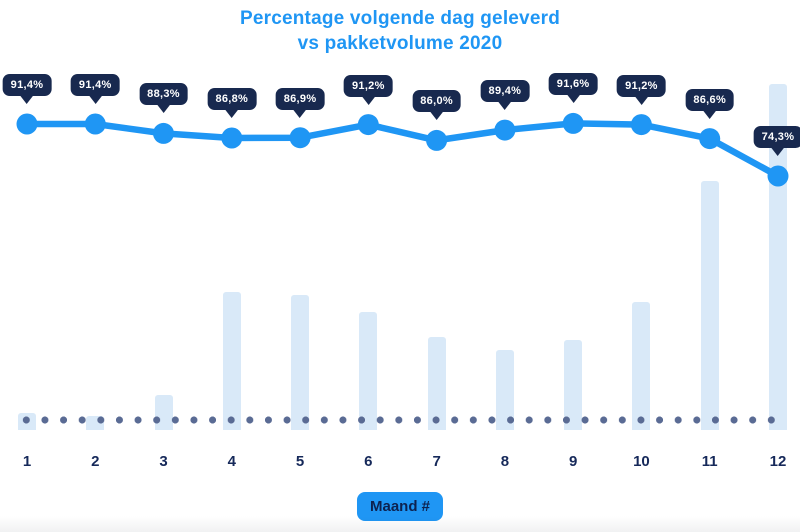 The image size is (800, 532). I want to click on x-axis-label-month-12: 12, so click(778, 461).